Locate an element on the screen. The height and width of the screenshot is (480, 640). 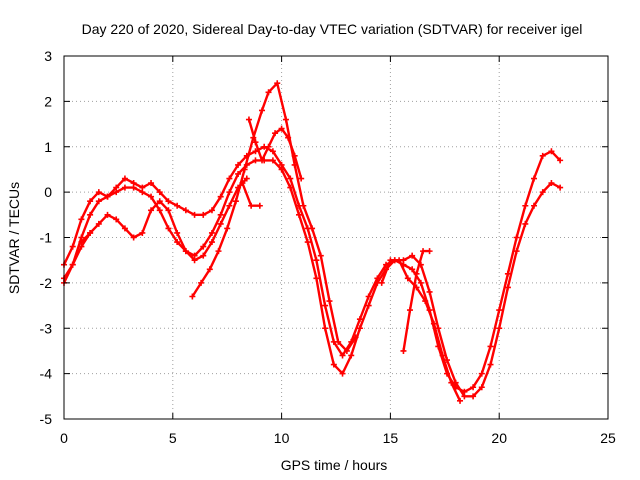
y-tick-label: -3 is located at coordinates (46, 328).